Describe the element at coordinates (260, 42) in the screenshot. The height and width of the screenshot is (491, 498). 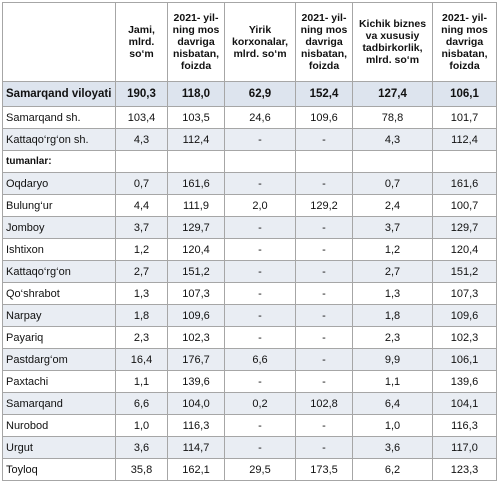
I see `header-cell: Yirik korxonalar, mlrd. so‘m` at that location.